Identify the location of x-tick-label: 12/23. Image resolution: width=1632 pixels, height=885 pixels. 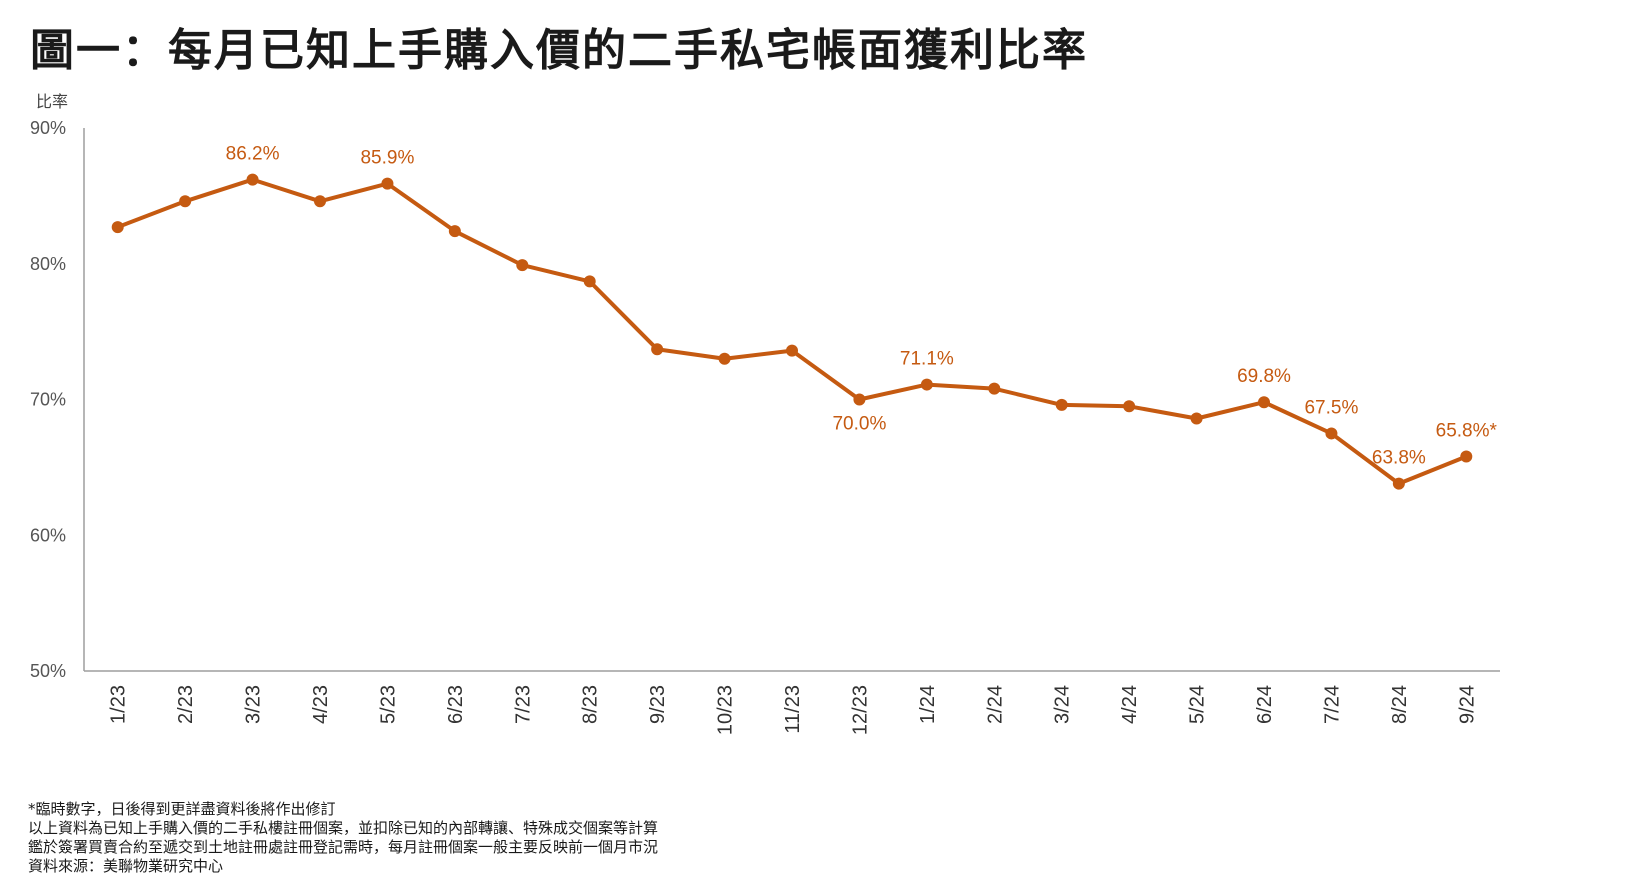
(860, 710).